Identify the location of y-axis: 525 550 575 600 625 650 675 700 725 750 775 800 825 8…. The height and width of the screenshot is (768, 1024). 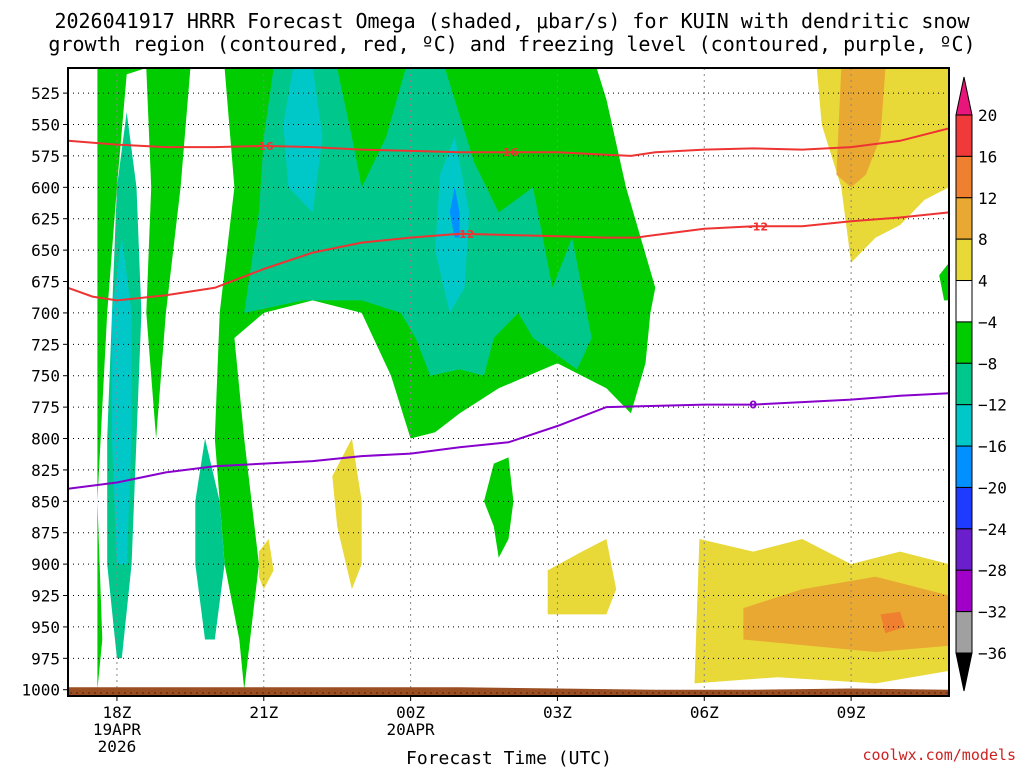
(44, 392).